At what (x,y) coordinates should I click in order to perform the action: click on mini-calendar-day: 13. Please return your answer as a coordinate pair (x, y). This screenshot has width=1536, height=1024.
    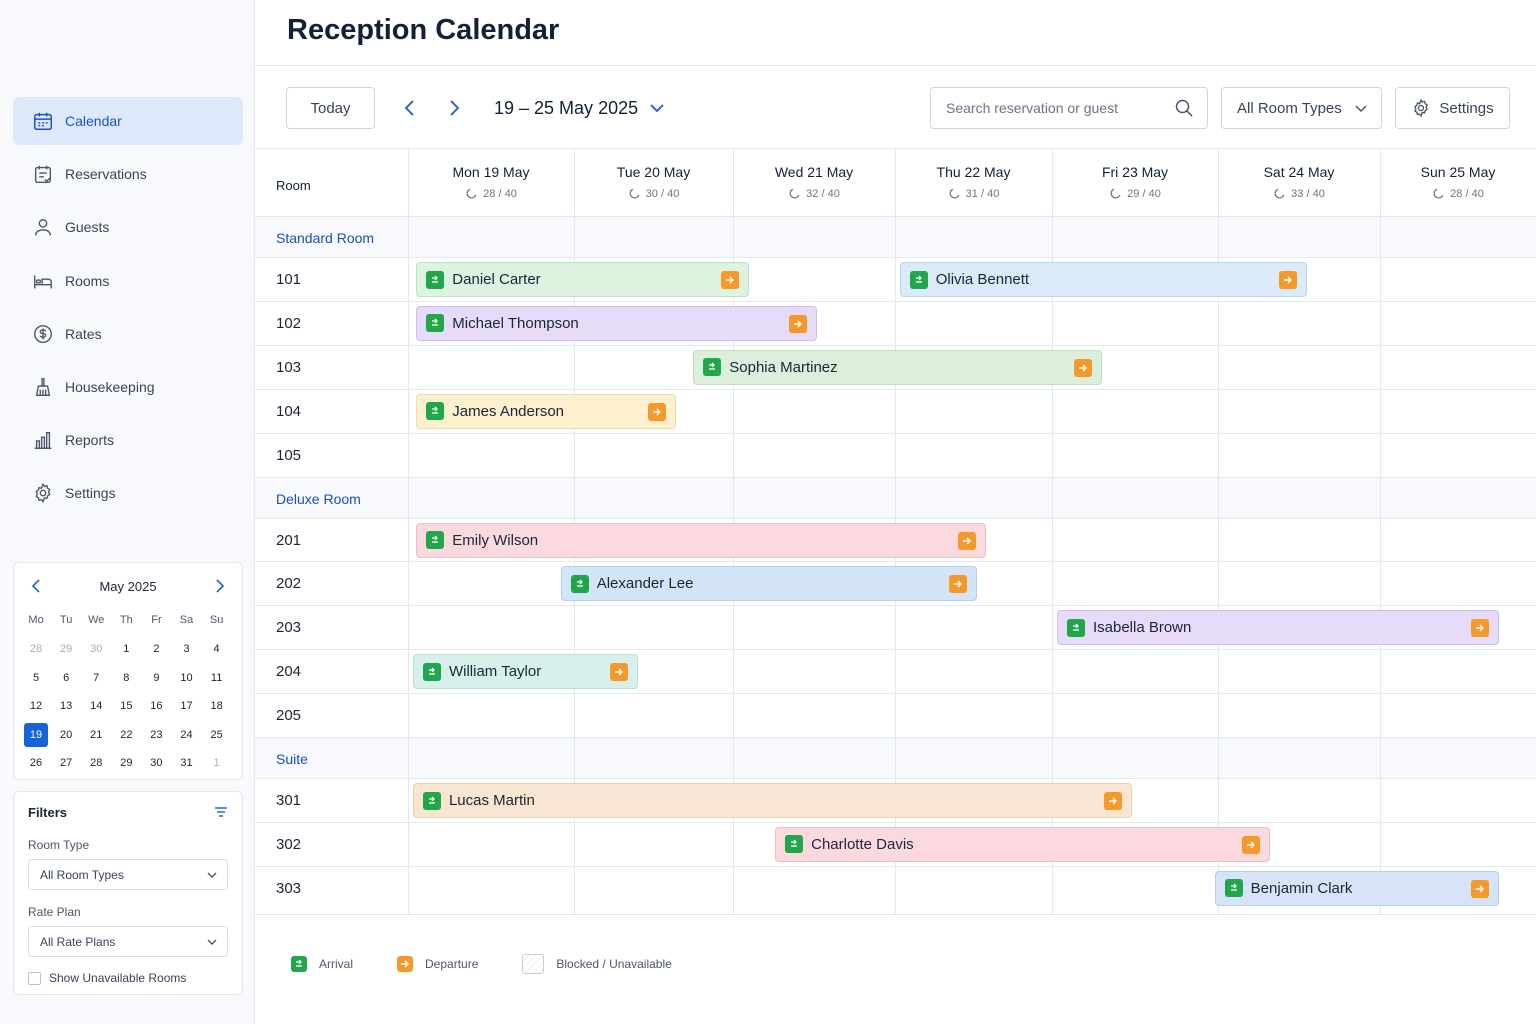
    Looking at the image, I should click on (66, 706).